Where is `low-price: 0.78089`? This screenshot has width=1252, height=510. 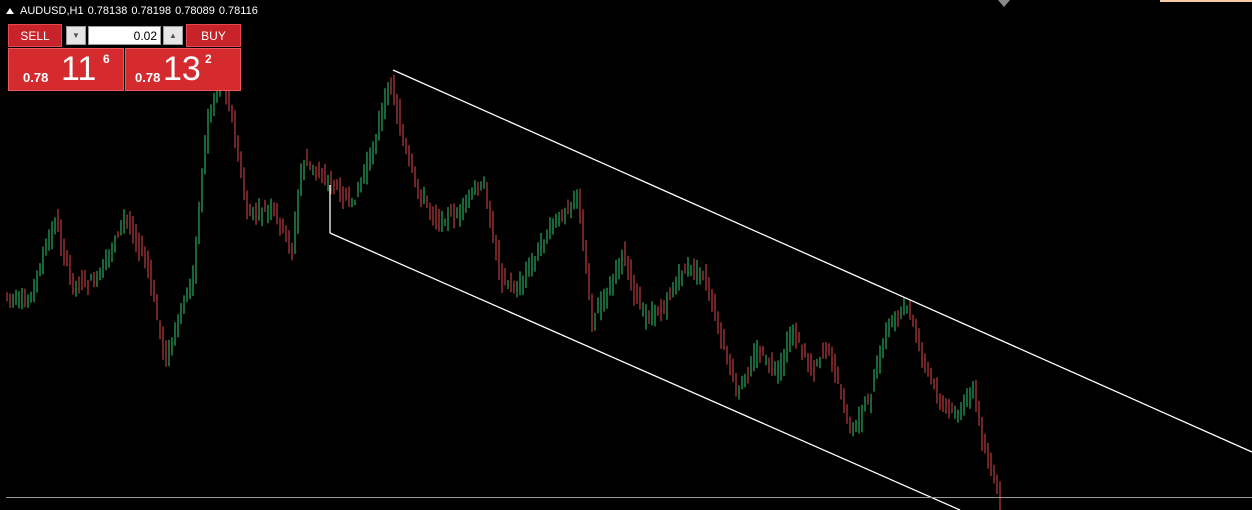 low-price: 0.78089 is located at coordinates (195, 11).